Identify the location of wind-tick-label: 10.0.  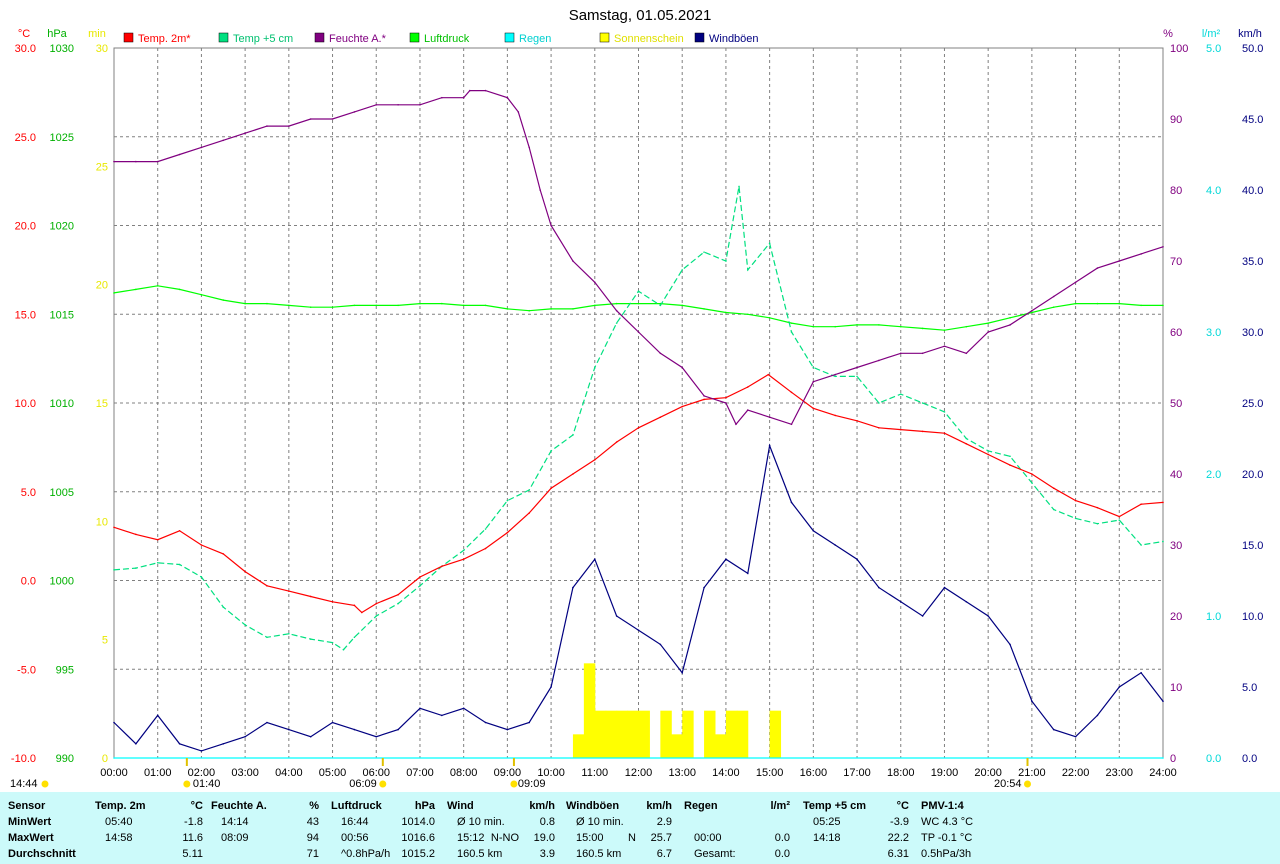
(1252, 617).